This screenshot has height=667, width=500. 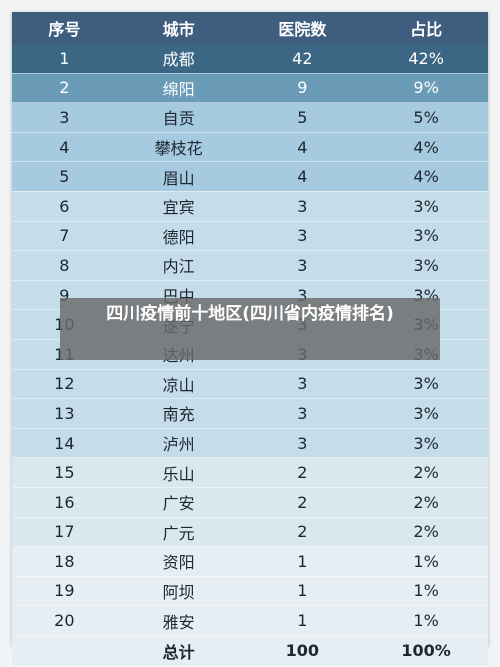 I want to click on cell-city: 自贡, so click(x=178, y=117).